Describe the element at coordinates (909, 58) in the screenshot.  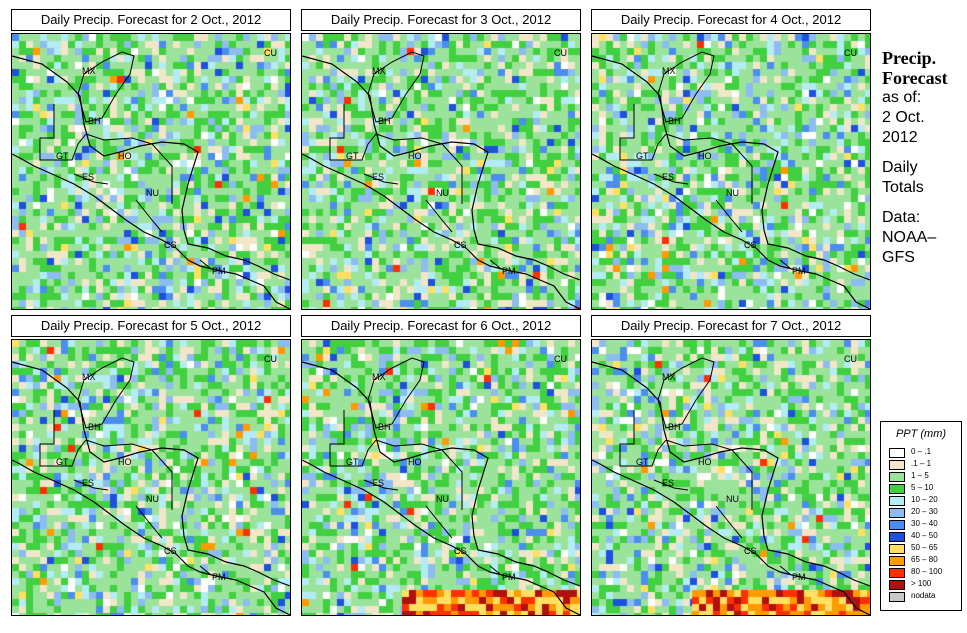
I see `side-title-line1: Precip.` at that location.